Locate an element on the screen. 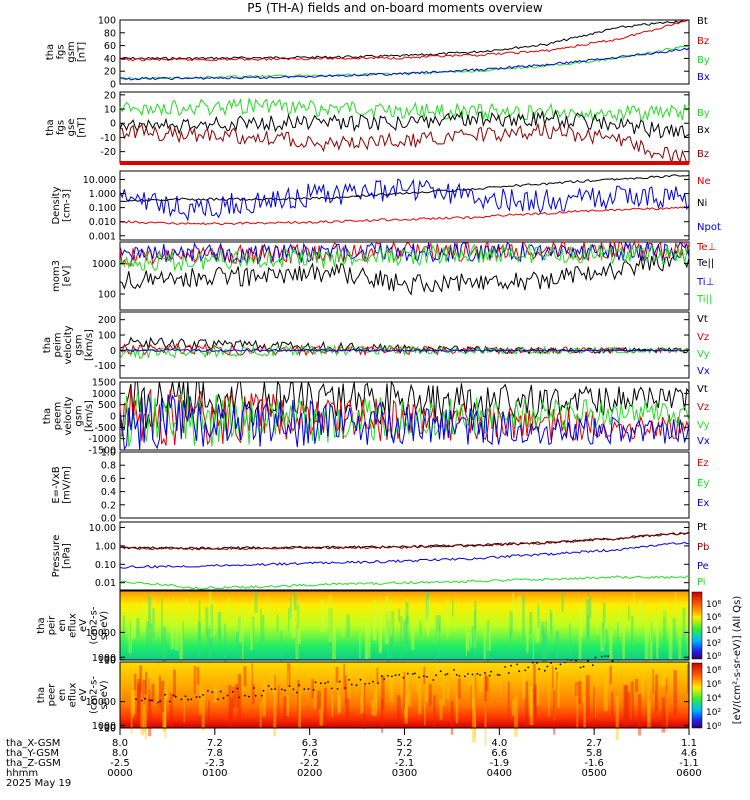 The image size is (750, 800). series-line-Ti|| is located at coordinates (404, 257).